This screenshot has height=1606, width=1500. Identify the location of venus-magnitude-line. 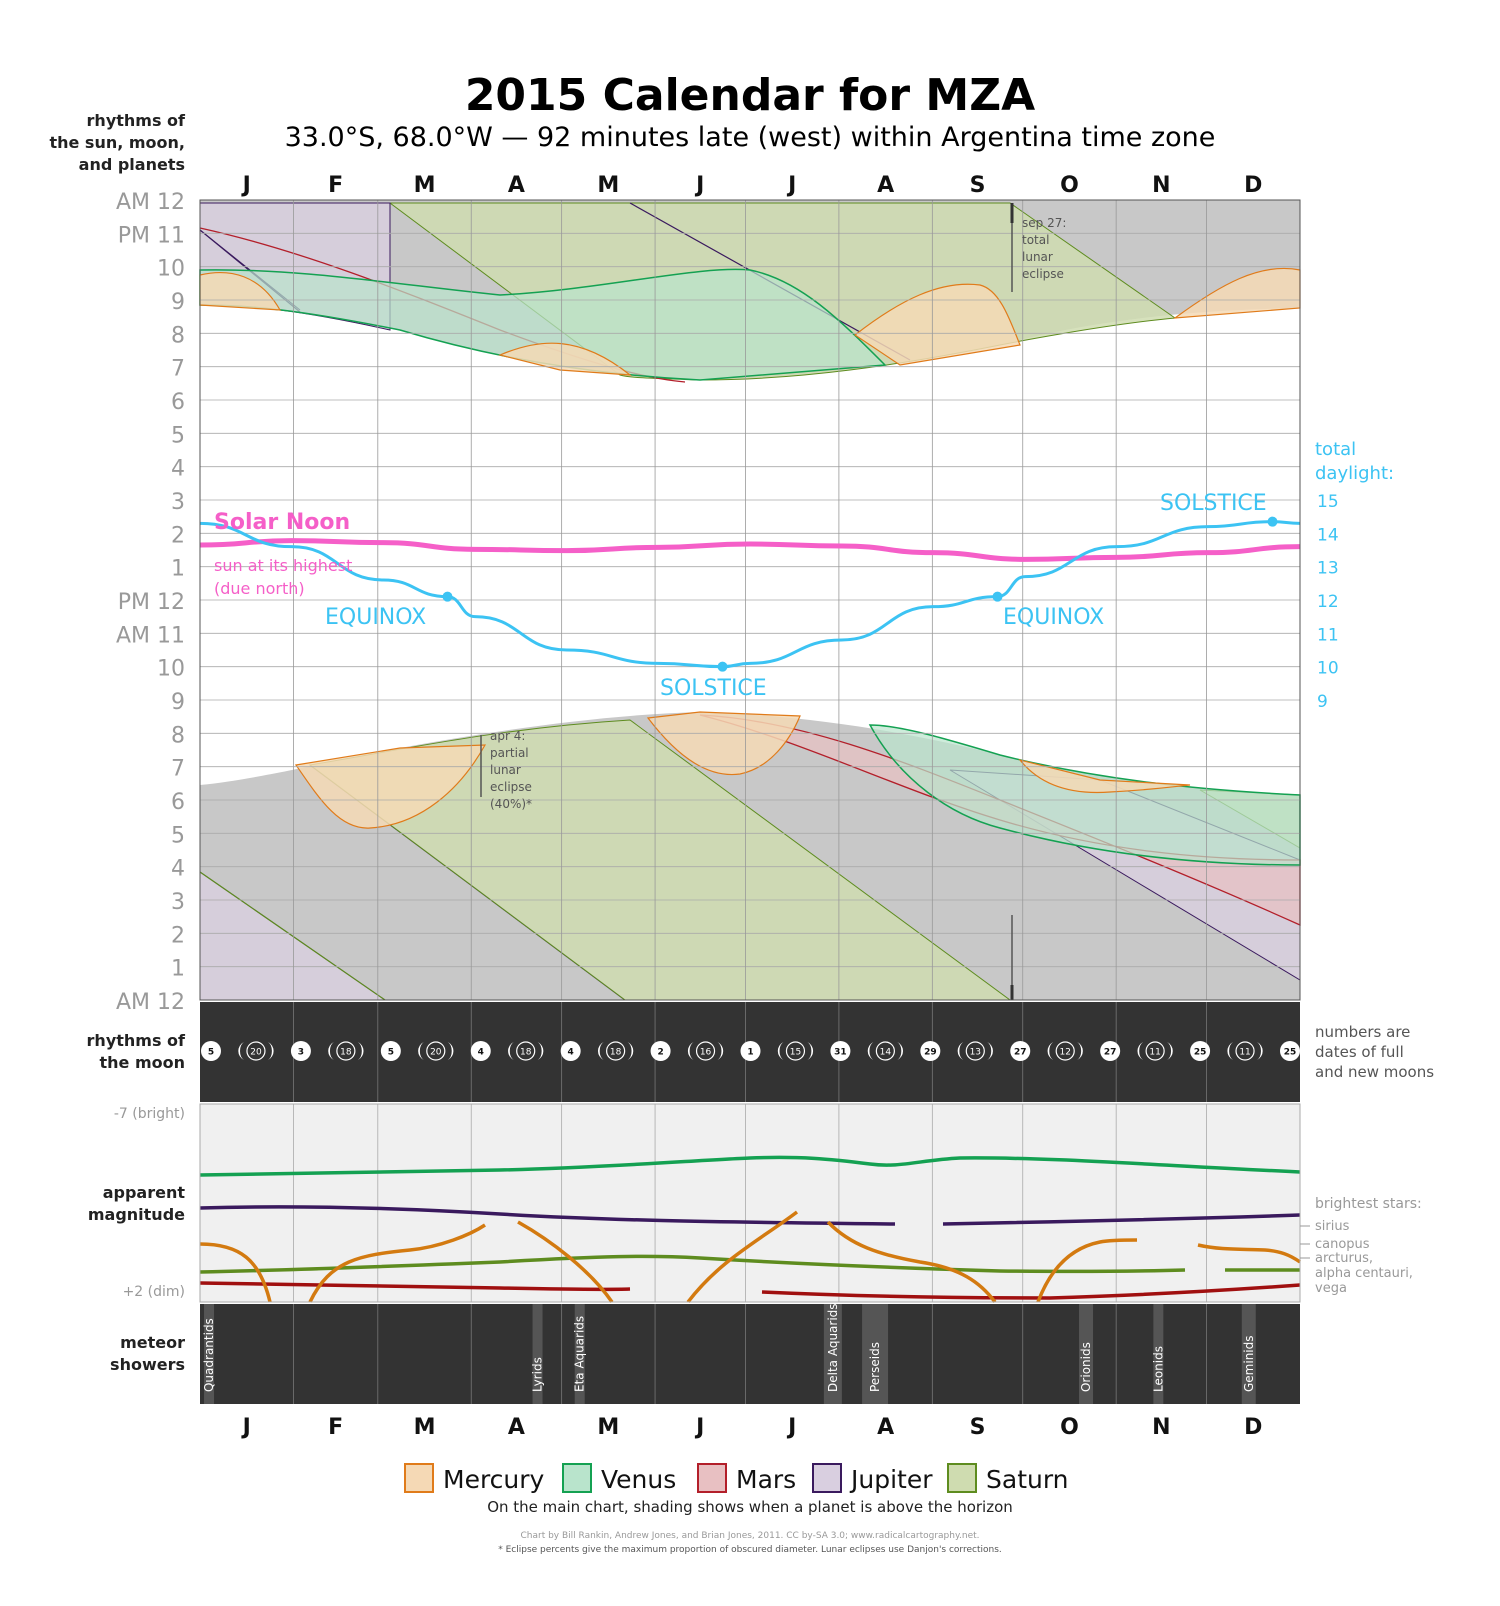
(750, 1166).